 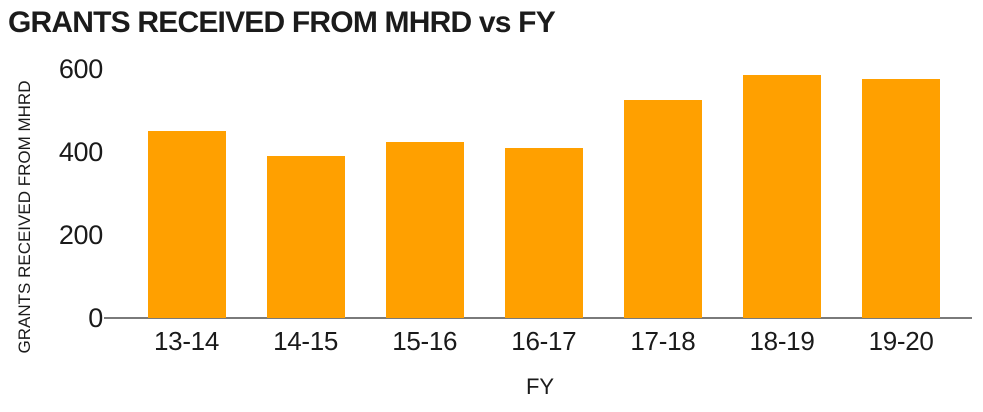 I want to click on y-axis-tick-label: 600, so click(x=80, y=69).